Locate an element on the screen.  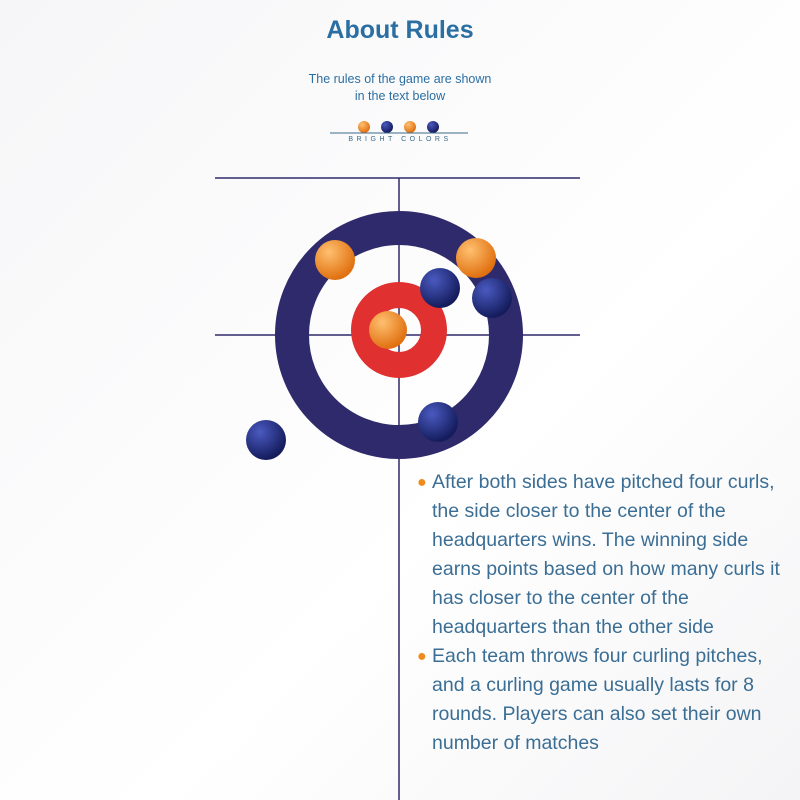
stones is located at coordinates (379, 349).